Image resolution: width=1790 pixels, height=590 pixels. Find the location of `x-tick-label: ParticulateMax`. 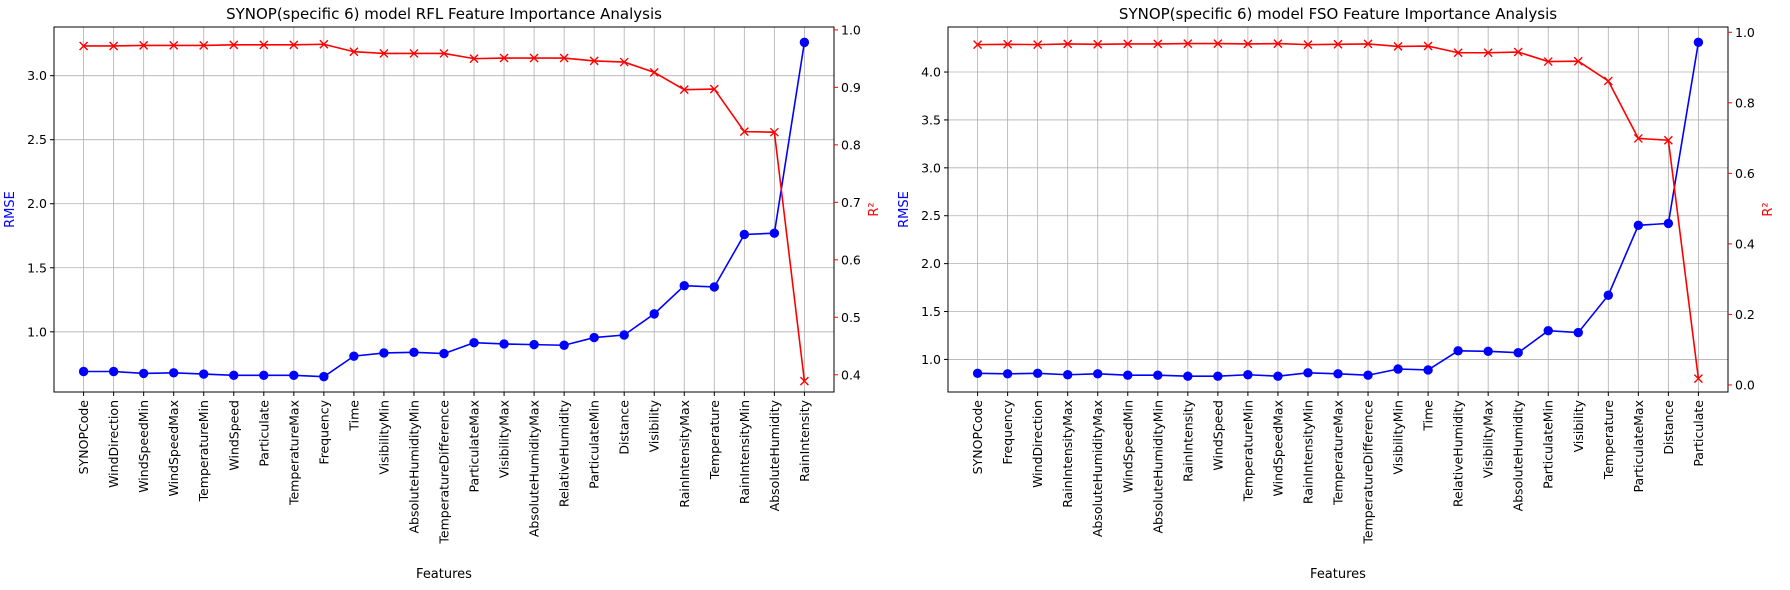

x-tick-label: ParticulateMax is located at coordinates (1638, 446).